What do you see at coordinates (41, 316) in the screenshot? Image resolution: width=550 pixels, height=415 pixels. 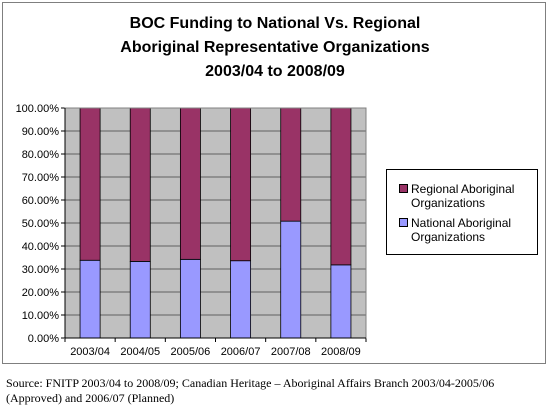 I see `y-tick-label: 10.00%` at bounding box center [41, 316].